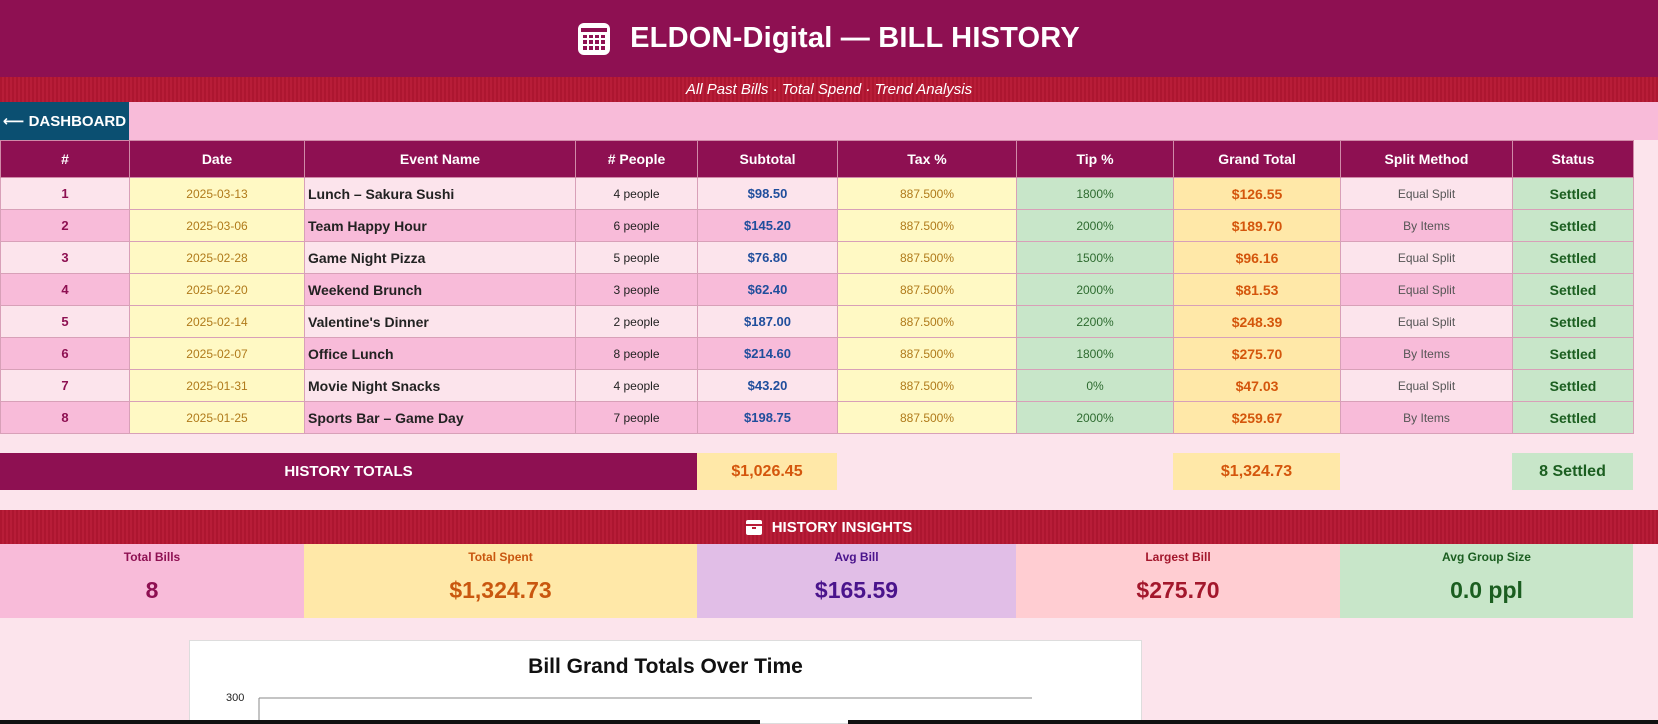  What do you see at coordinates (1257, 193) in the screenshot?
I see `cell-grand-total: $126.55` at bounding box center [1257, 193].